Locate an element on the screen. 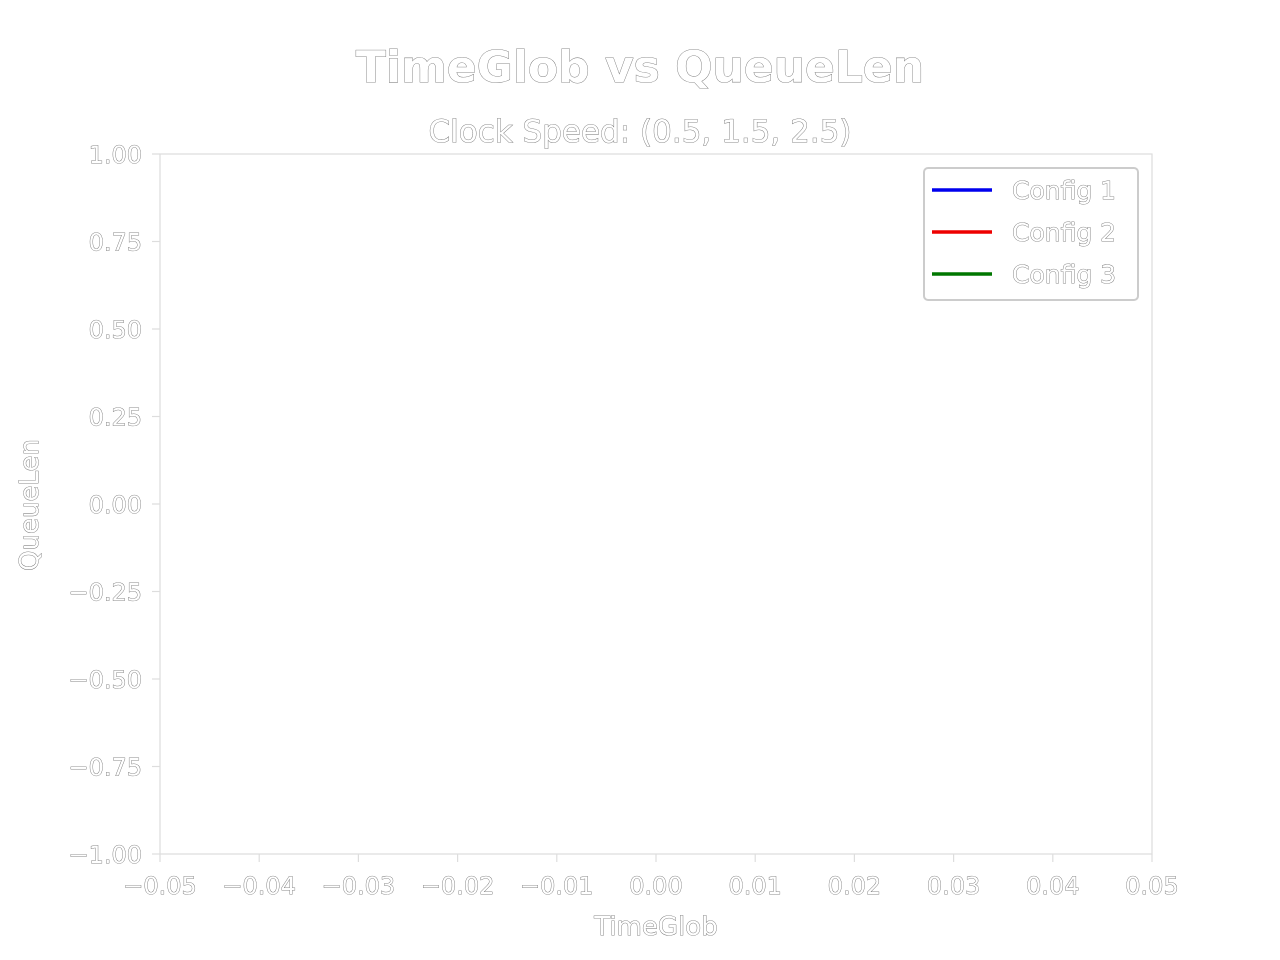 Image resolution: width=1280 pixels, height=960 pixels. x-tick-label: −0.03 is located at coordinates (359, 886).